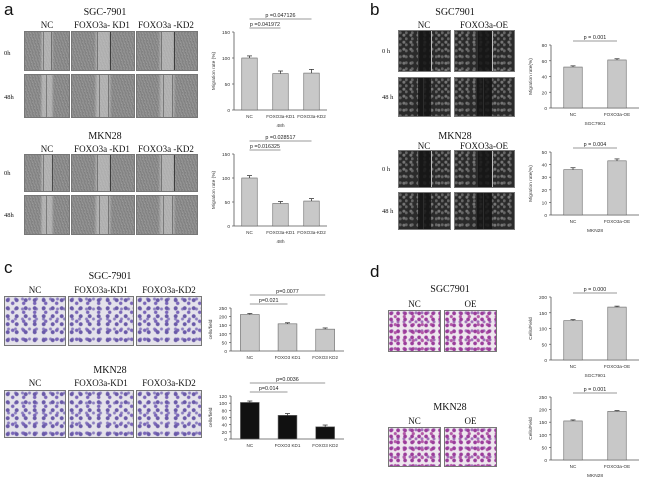 This screenshot has height=483, width=650. I want to click on panel-d-title-sgc: SGC7901, so click(450, 289).